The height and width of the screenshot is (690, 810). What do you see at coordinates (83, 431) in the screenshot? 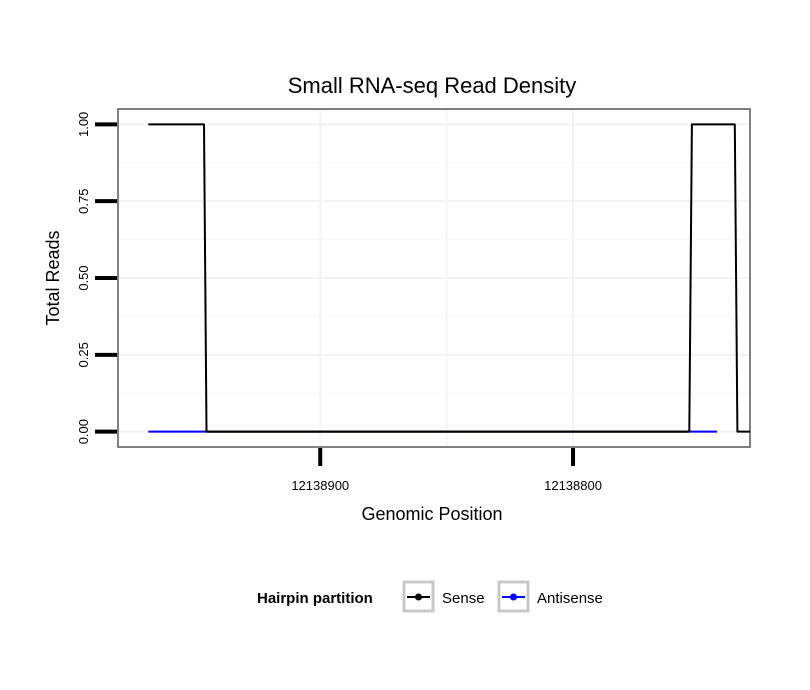
I see `y-tick-label: 0.00` at bounding box center [83, 431].